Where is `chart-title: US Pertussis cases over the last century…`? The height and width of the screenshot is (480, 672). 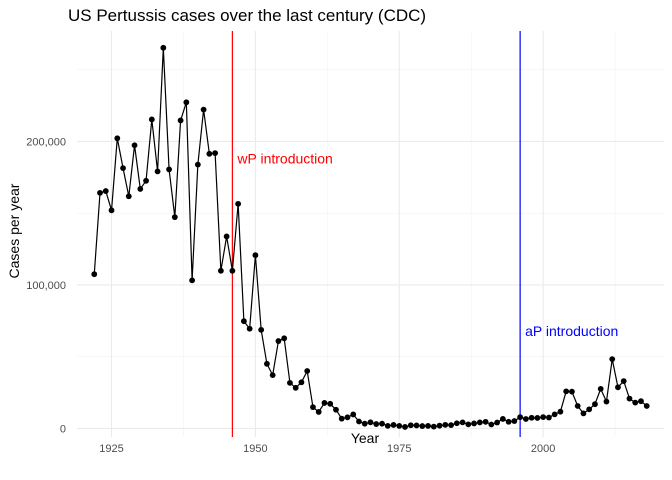
chart-title: US Pertussis cases over the last century… is located at coordinates (247, 15).